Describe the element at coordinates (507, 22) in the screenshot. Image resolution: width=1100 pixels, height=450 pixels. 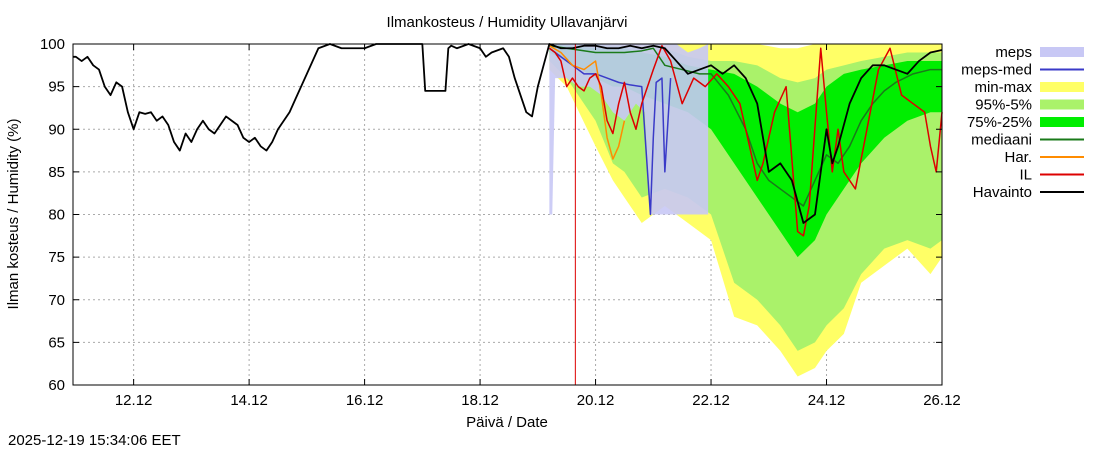
I see `chart-title: Ilmankosteus / Humidity Ullavanjärvi` at that location.